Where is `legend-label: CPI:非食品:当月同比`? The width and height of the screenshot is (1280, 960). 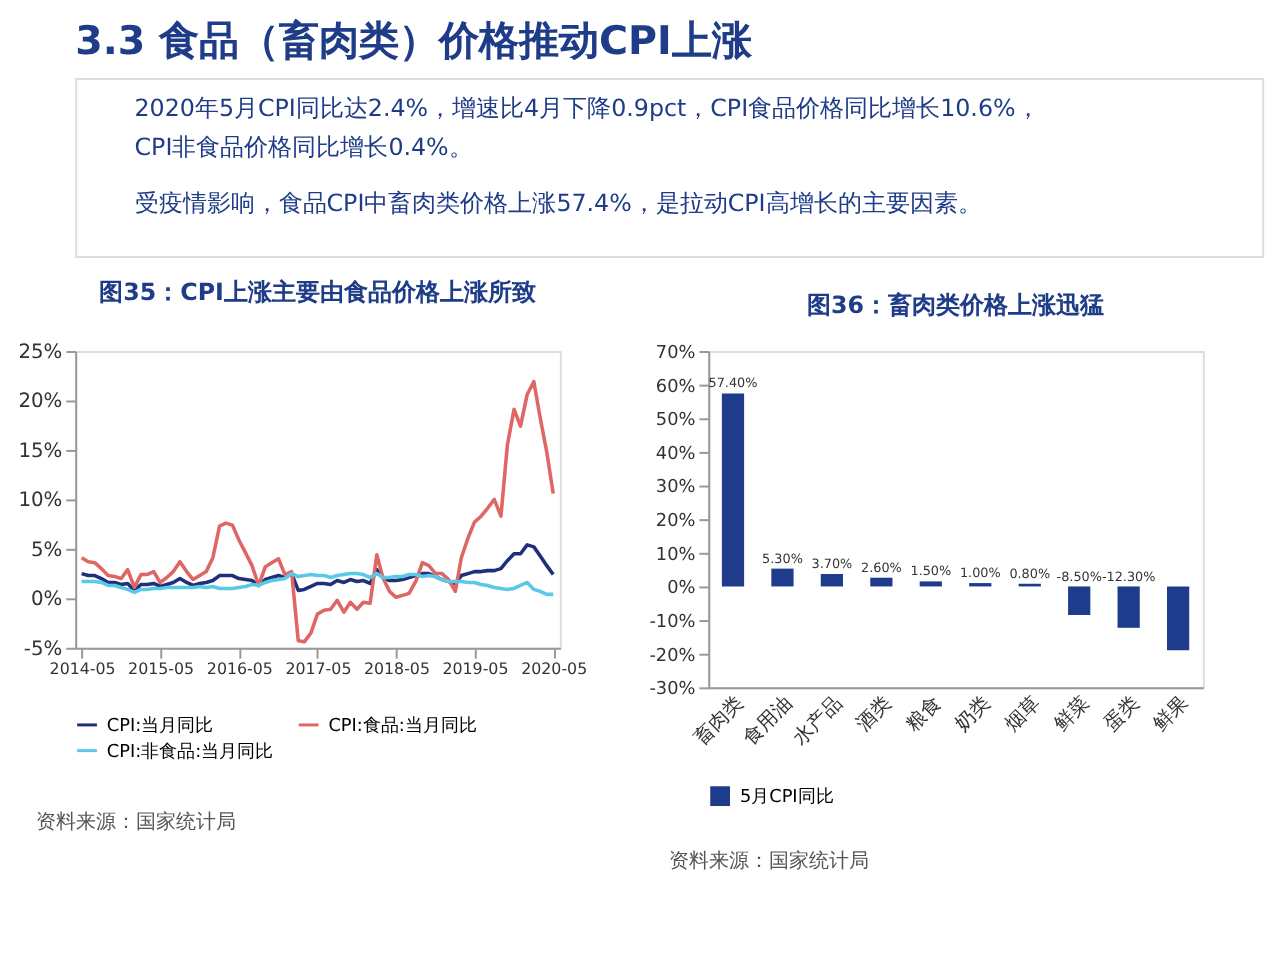
legend-label: CPI:非食品:当月同比 is located at coordinates (190, 751).